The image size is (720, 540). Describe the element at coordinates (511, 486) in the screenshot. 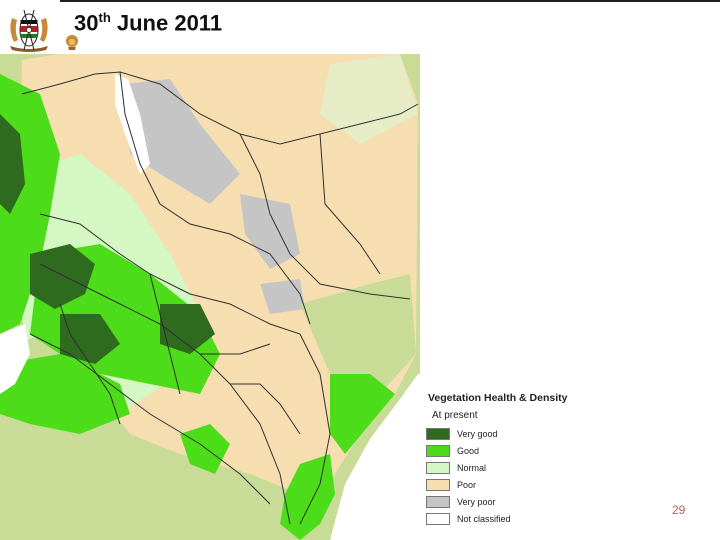

I see `legend-item-poor: Poor` at that location.